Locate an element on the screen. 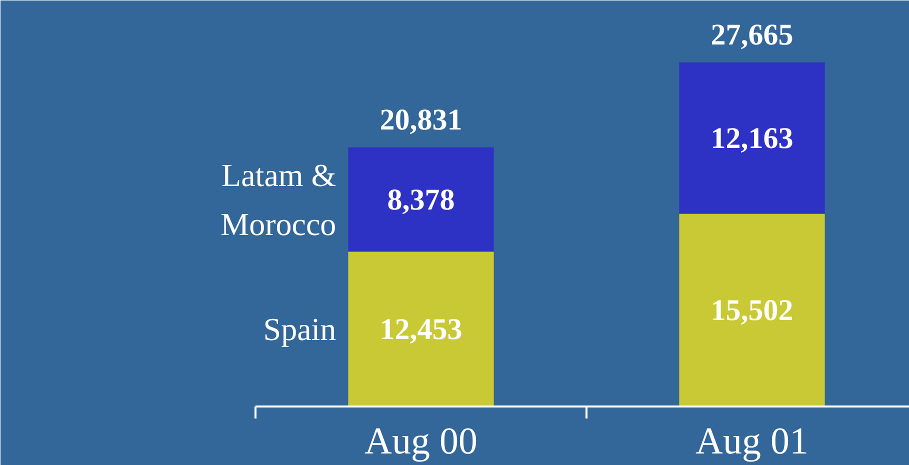 Image resolution: width=909 pixels, height=465 pixels. data-label: 12,453 is located at coordinates (421, 329).